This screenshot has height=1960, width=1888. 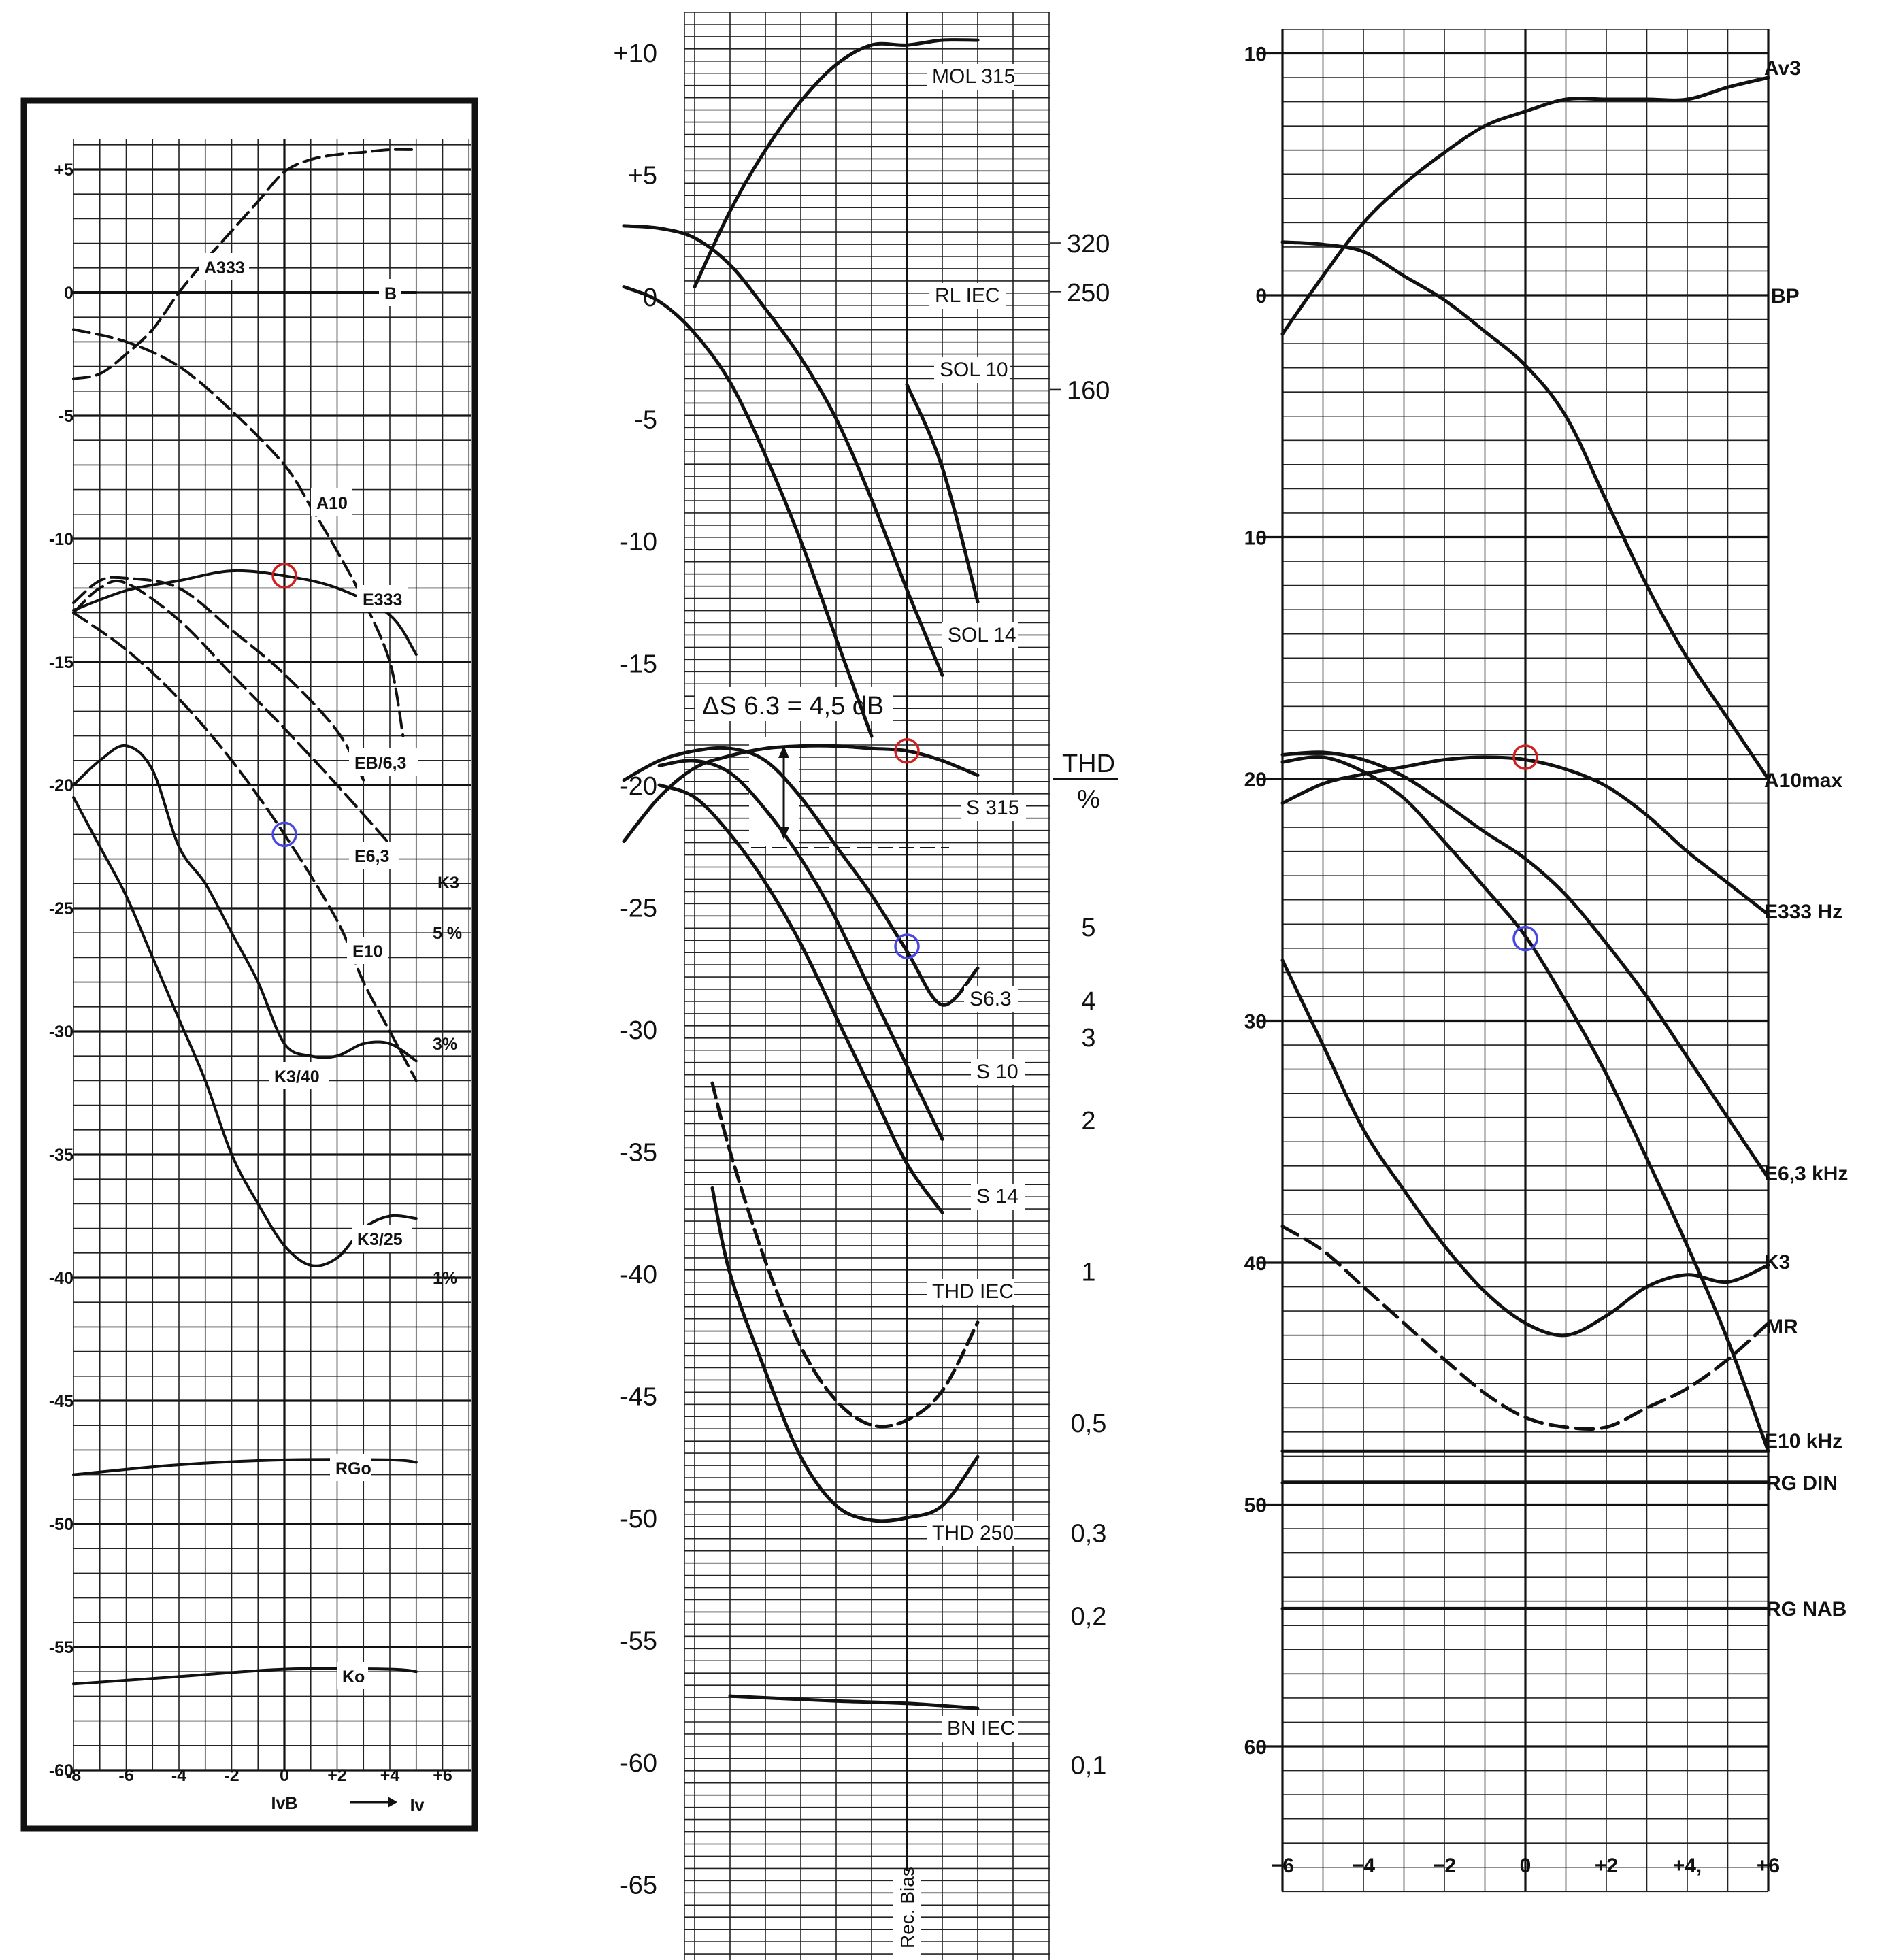 I want to click on curve-label-thd-250: THD 250, so click(x=973, y=1533).